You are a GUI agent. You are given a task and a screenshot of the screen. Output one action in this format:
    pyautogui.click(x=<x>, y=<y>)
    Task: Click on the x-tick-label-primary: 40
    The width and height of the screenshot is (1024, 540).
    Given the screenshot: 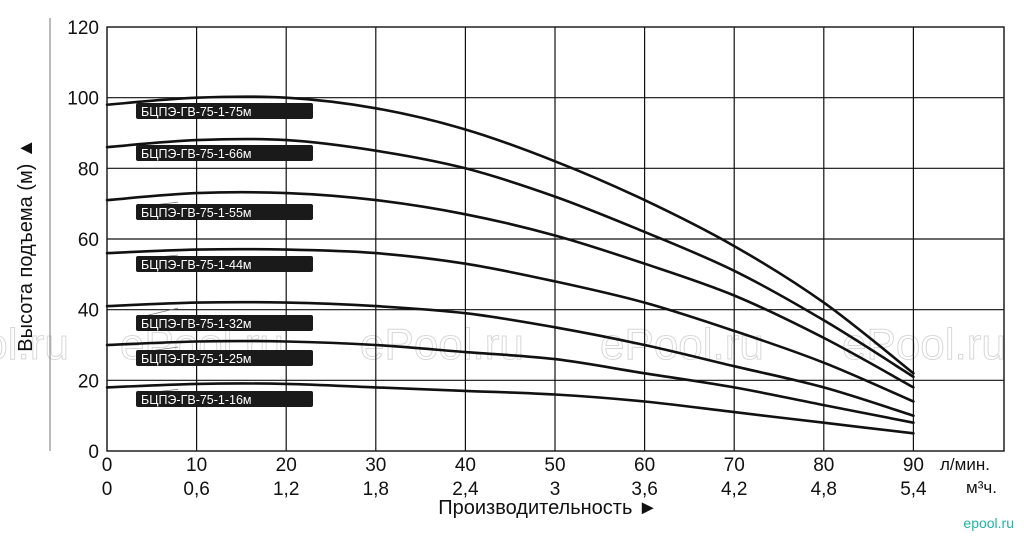 What is the action you would take?
    pyautogui.click(x=465, y=465)
    